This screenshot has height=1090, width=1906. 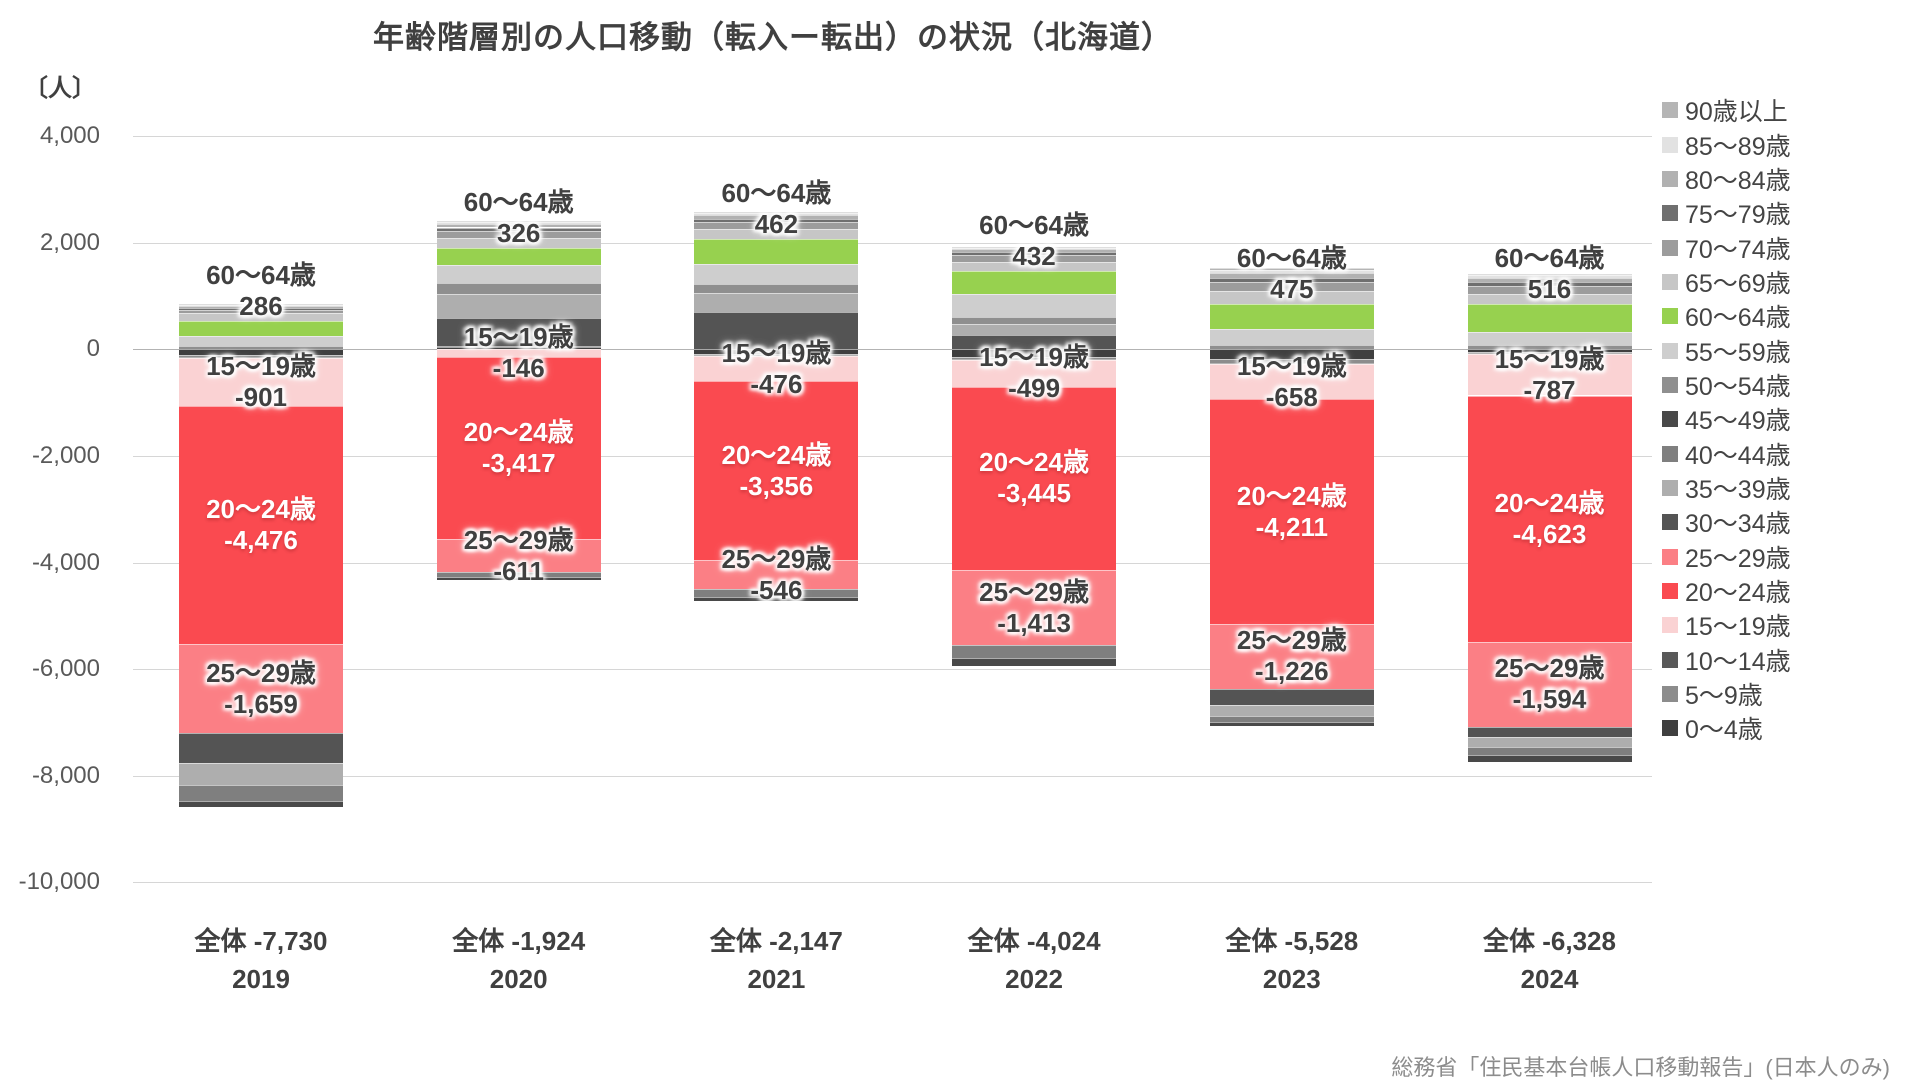 I want to click on segment-label-value: -3,356, so click(x=776, y=485).